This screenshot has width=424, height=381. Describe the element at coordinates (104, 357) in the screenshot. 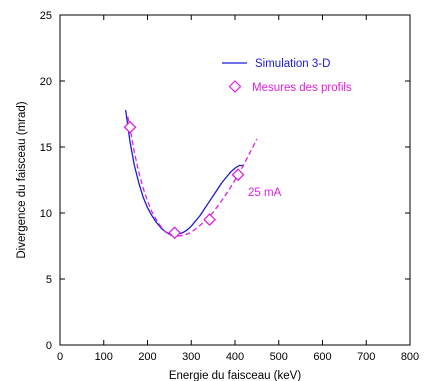

I see `x-tick-label: 100` at that location.